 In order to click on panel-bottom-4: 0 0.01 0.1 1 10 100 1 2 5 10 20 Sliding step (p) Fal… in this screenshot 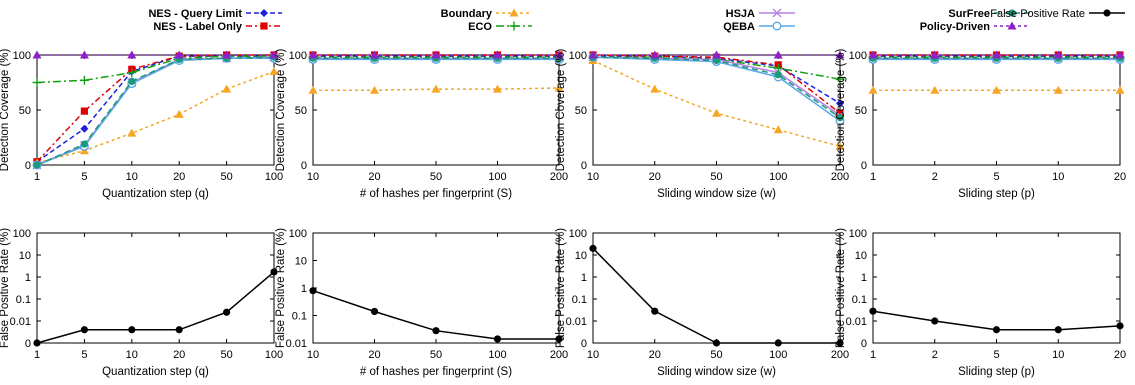, I will do `click(980, 303)`.